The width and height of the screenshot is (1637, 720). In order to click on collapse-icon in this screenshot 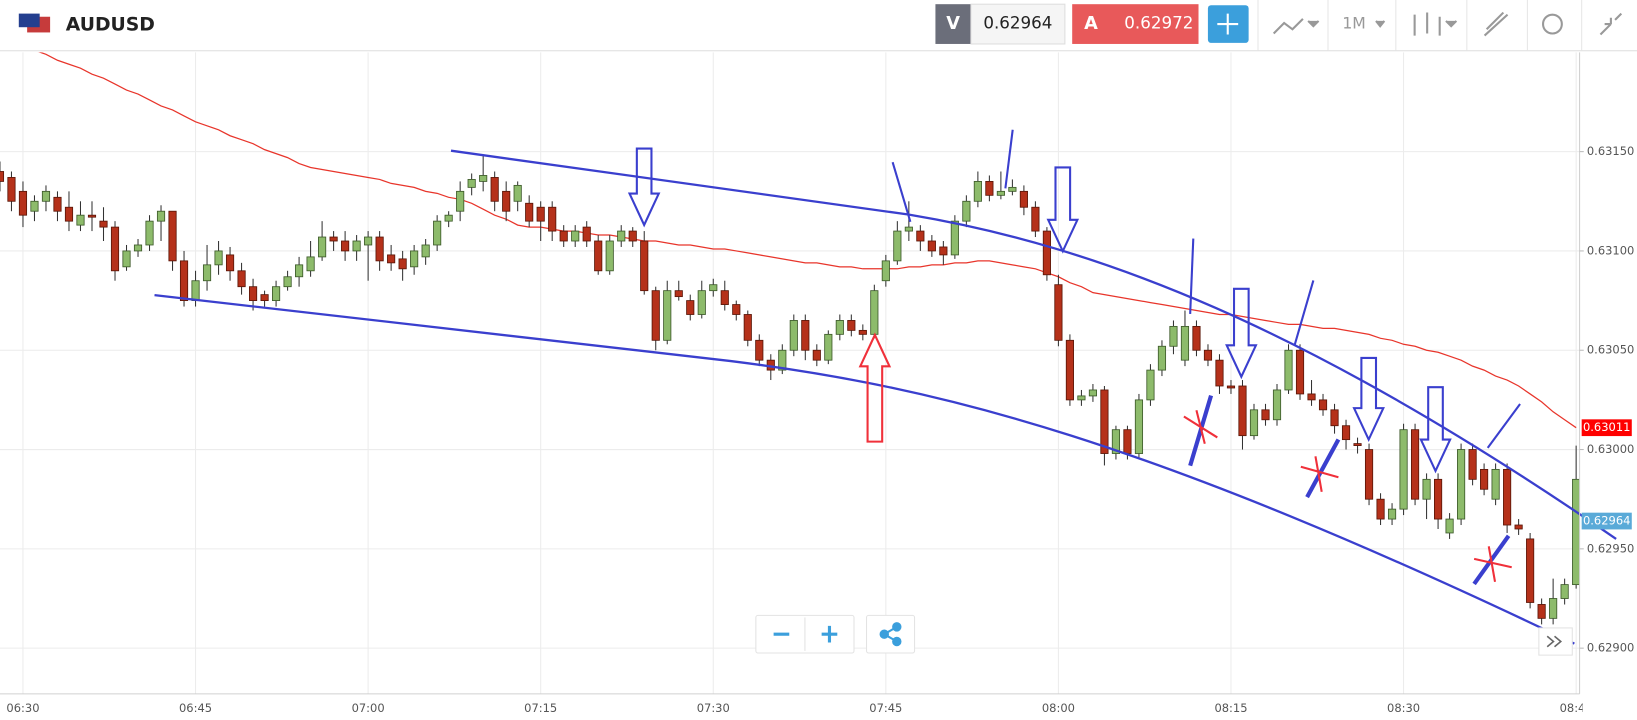, I will do `click(1611, 24)`.